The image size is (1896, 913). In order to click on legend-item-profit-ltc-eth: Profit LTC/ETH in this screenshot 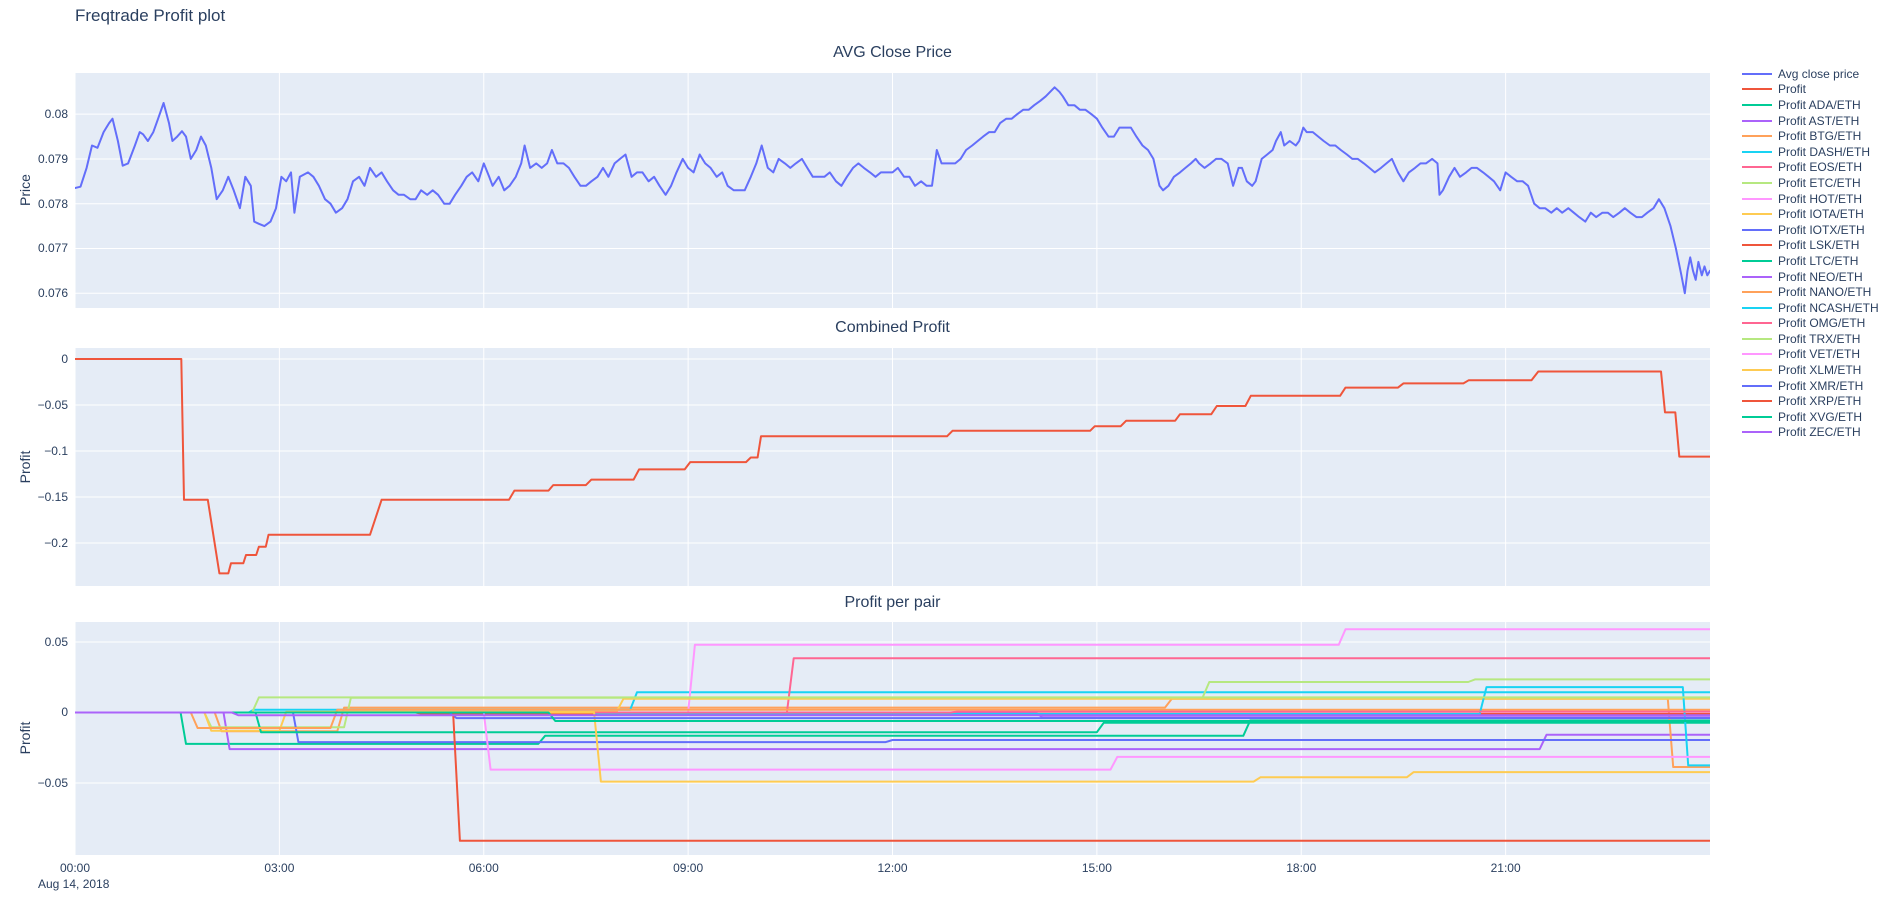, I will do `click(1810, 261)`.